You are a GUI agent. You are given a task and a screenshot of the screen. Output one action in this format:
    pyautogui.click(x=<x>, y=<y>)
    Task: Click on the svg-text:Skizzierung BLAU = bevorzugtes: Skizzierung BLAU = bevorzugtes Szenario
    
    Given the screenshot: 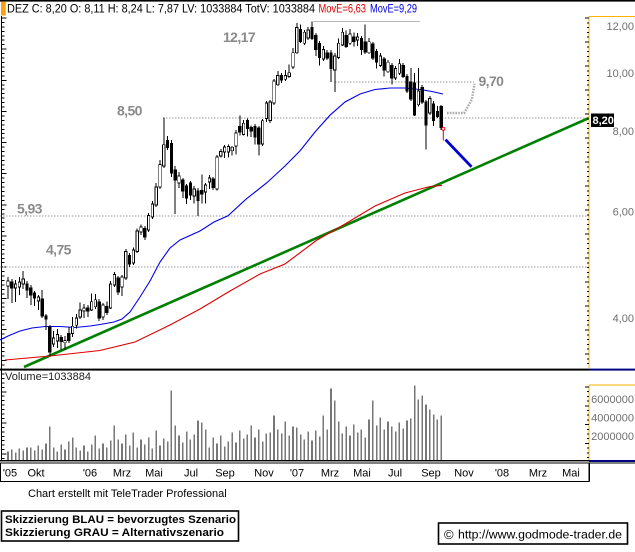 What is the action you would take?
    pyautogui.click(x=120, y=520)
    